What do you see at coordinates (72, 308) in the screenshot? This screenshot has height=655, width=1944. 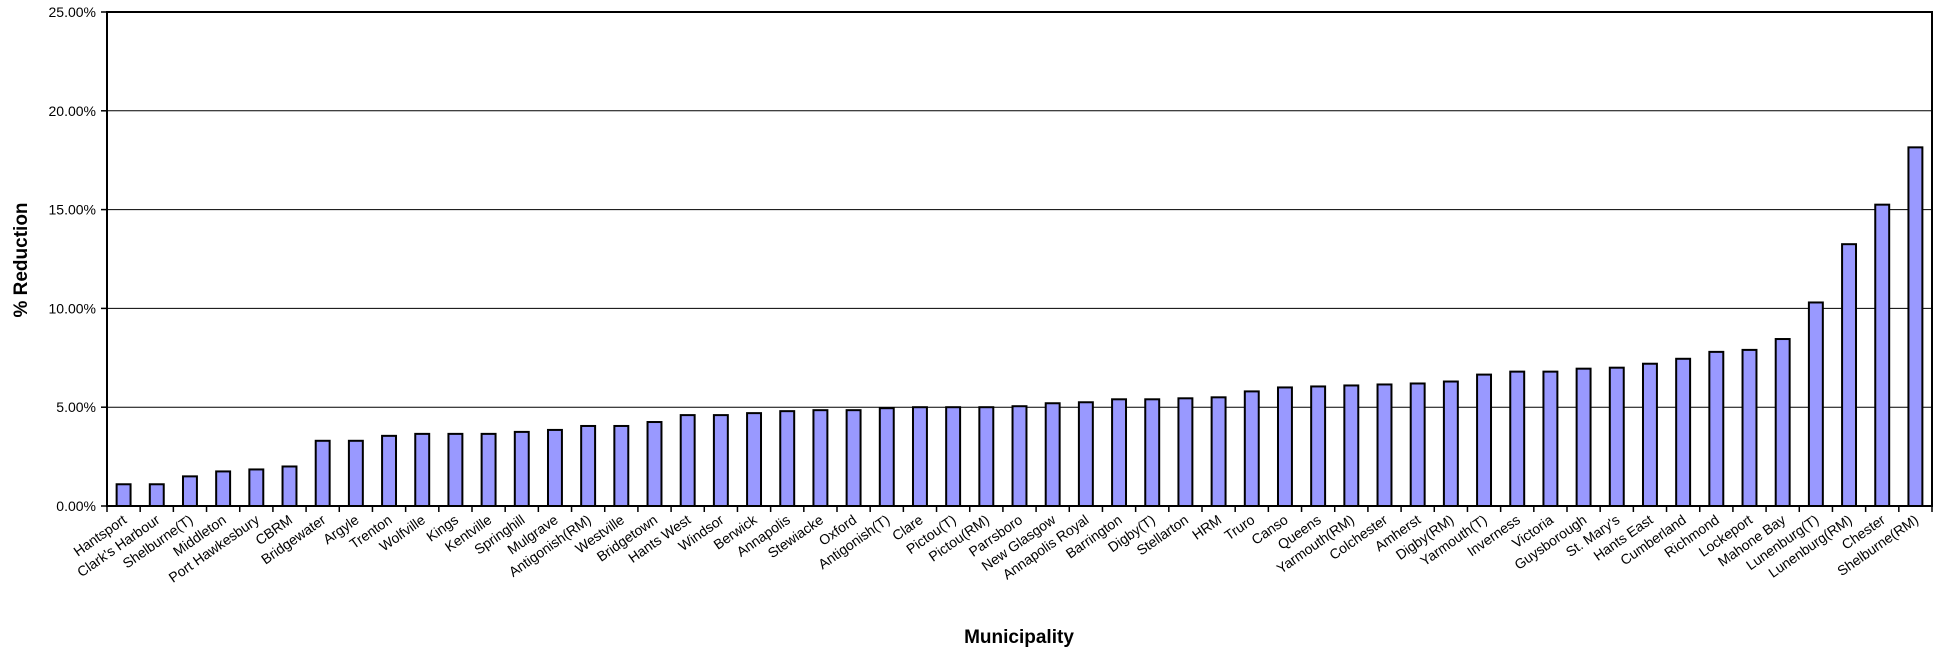 I see `y-tick-label: 10.00%` at bounding box center [72, 308].